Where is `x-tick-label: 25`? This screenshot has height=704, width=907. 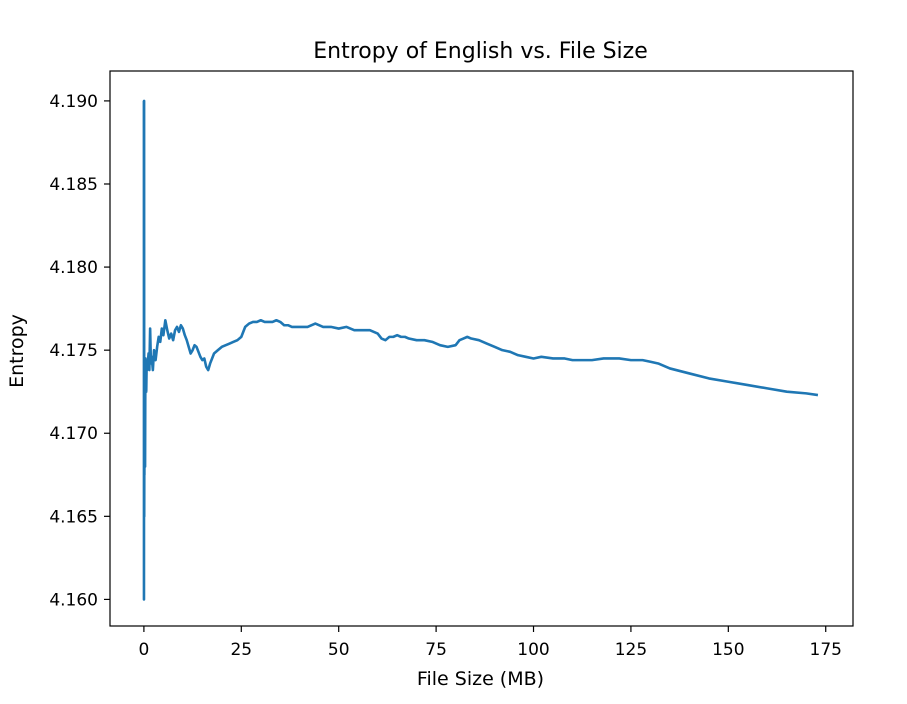
x-tick-label: 25 is located at coordinates (241, 650).